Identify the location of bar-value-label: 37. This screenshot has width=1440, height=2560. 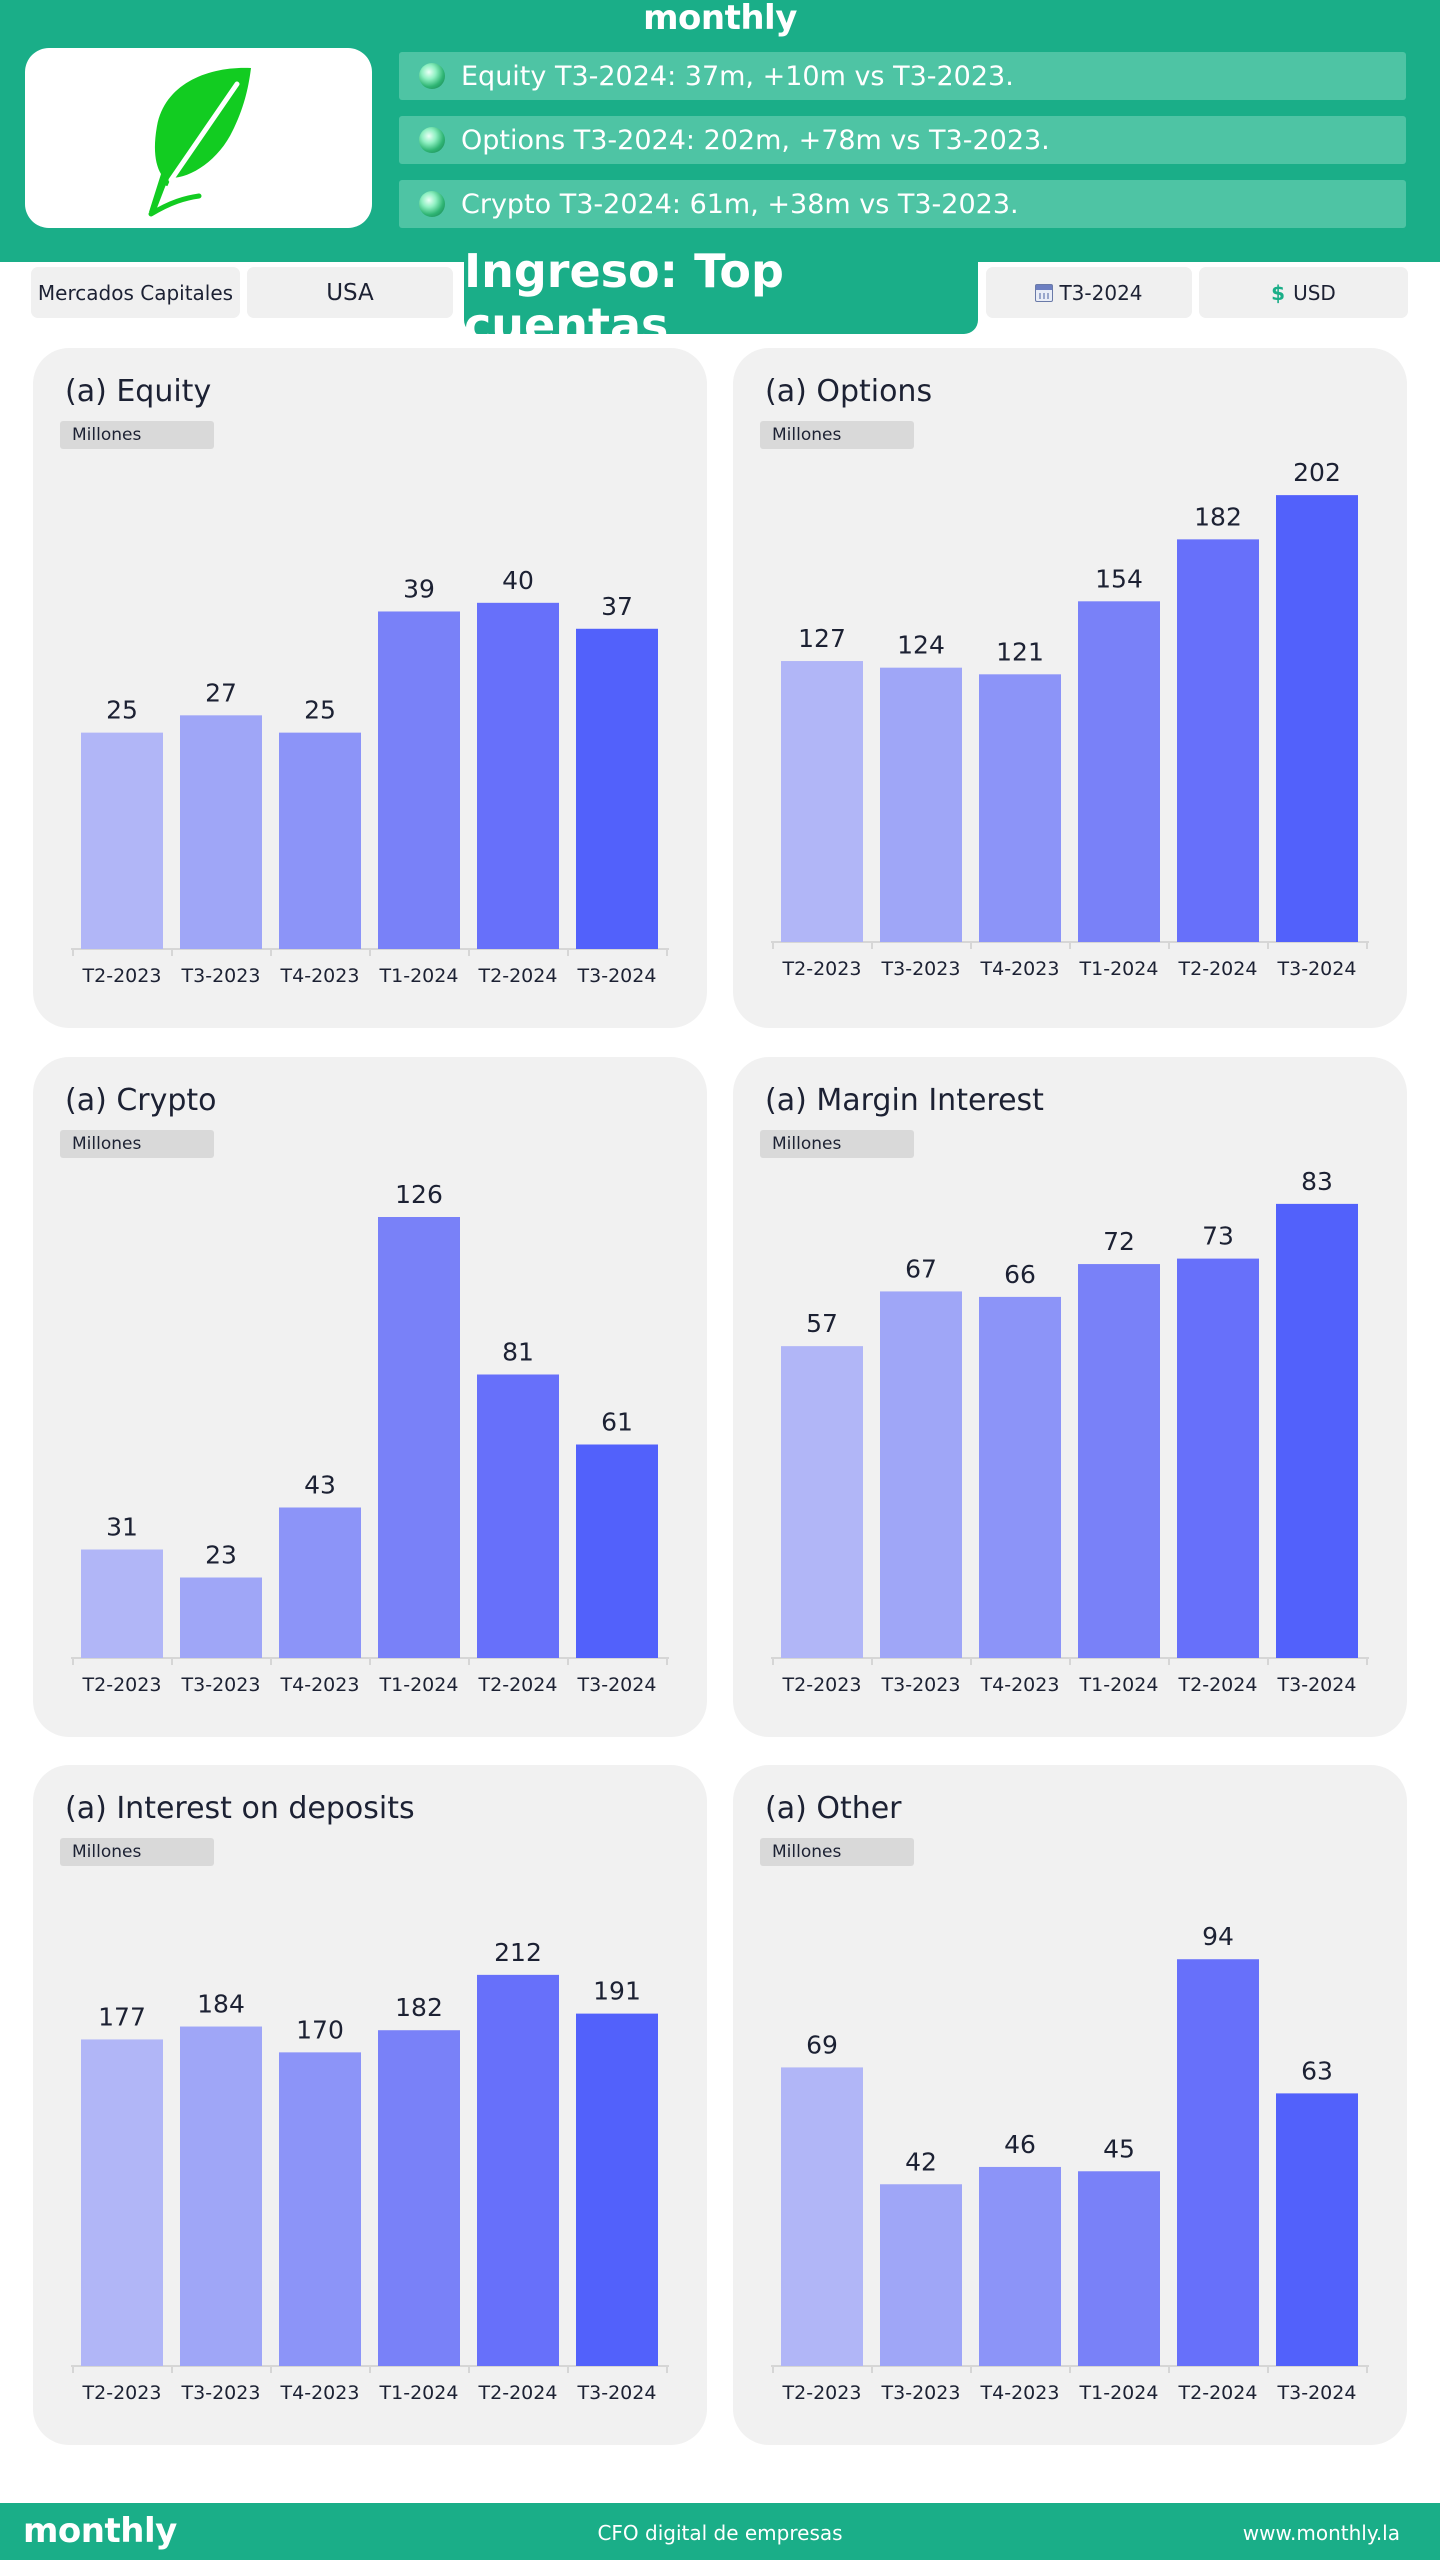
(617, 606).